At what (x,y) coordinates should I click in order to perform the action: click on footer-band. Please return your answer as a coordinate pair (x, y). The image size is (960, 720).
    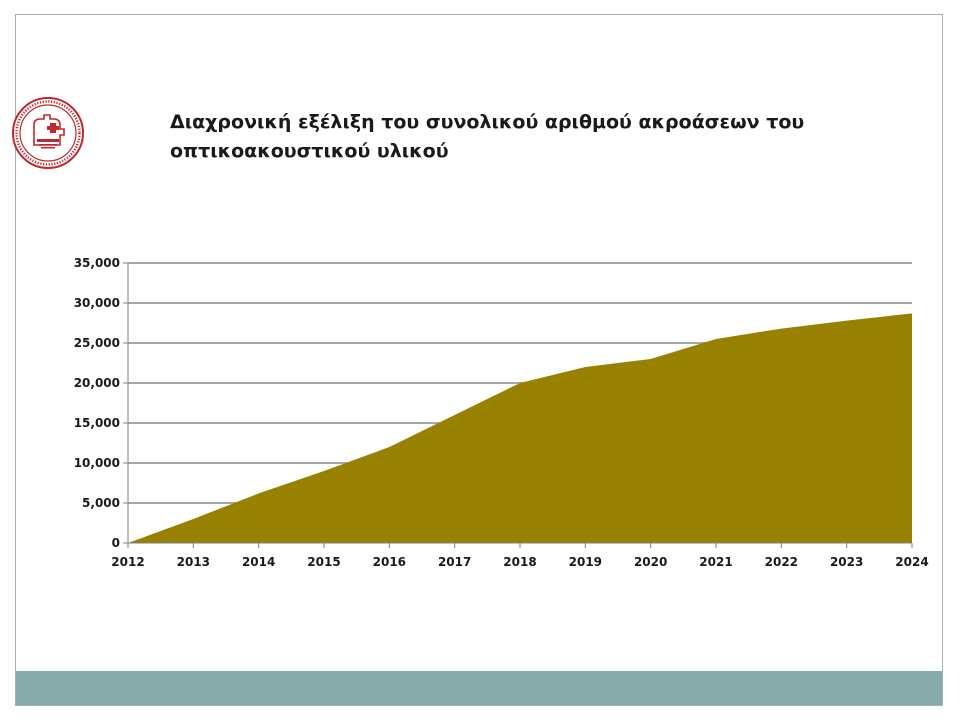
    Looking at the image, I should click on (479, 688).